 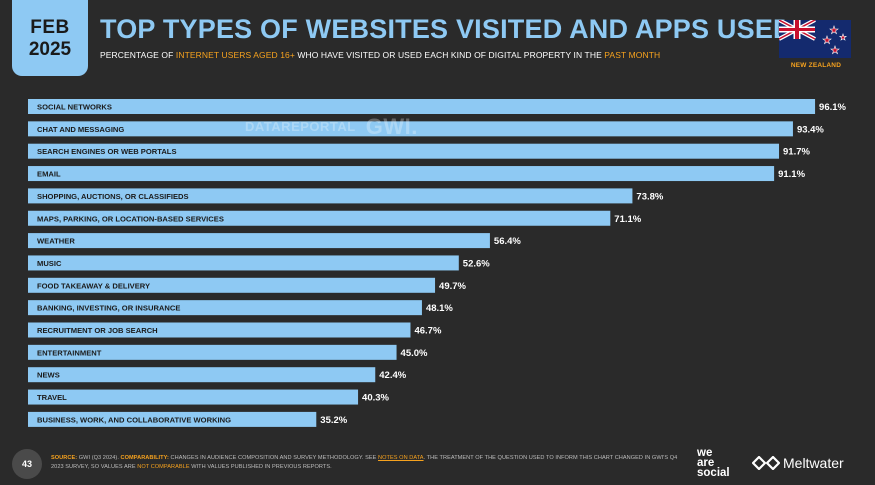 I want to click on value-label-12: 42.4%, so click(x=392, y=375).